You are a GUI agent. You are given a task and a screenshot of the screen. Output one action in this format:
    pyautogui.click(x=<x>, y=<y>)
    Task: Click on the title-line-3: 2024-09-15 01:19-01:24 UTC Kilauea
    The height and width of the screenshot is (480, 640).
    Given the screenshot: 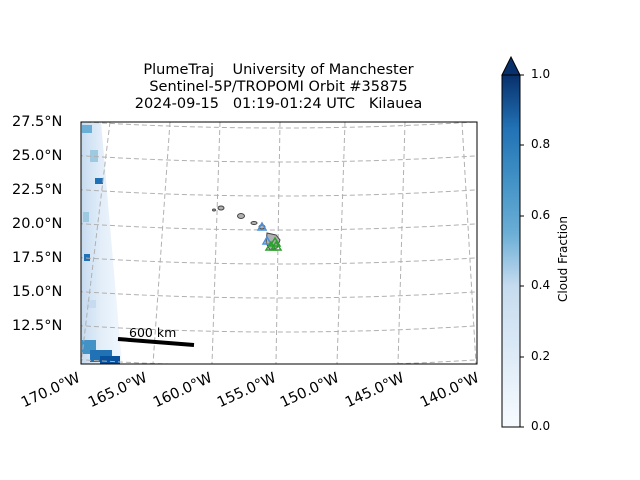 What is the action you would take?
    pyautogui.click(x=278, y=104)
    